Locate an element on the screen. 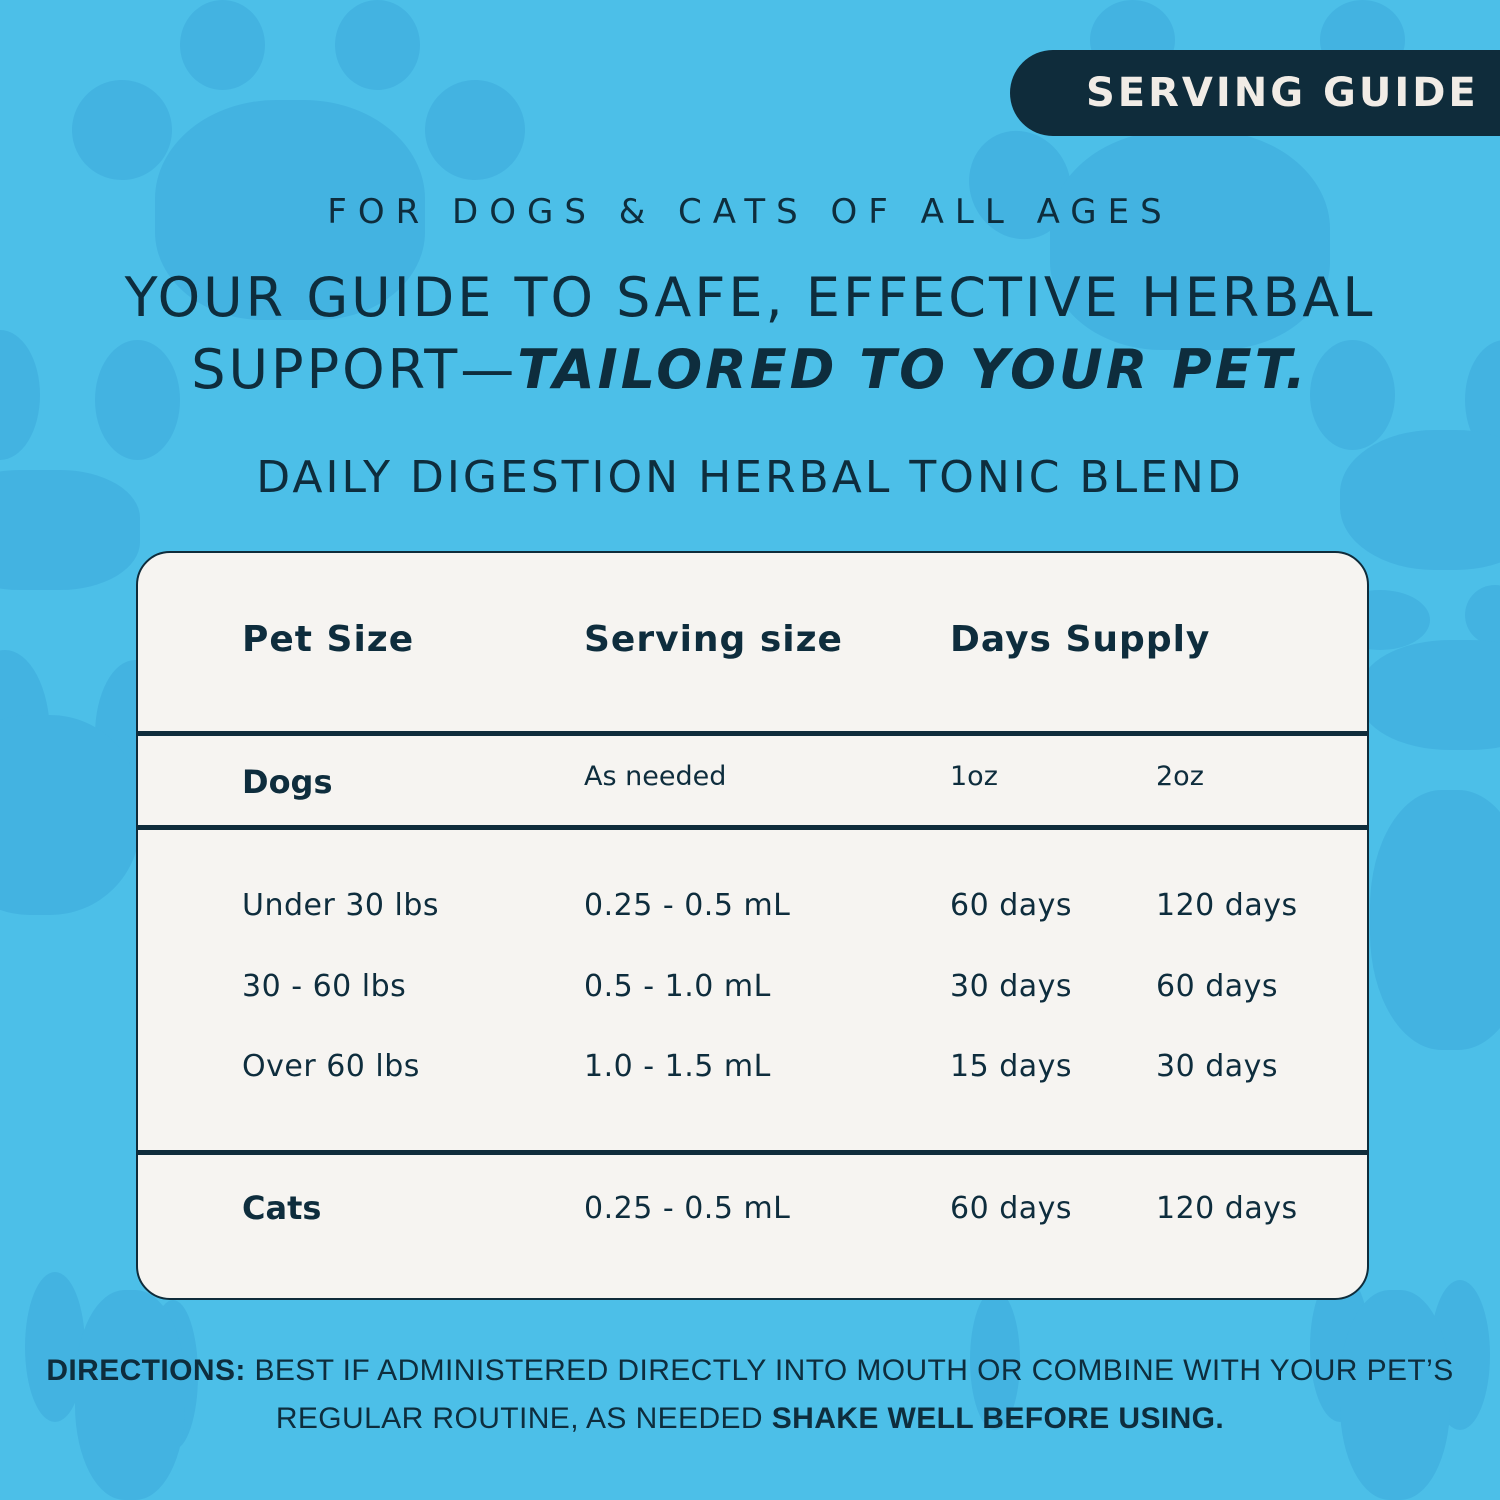  header-pet-size: Pet Size is located at coordinates (328, 639).